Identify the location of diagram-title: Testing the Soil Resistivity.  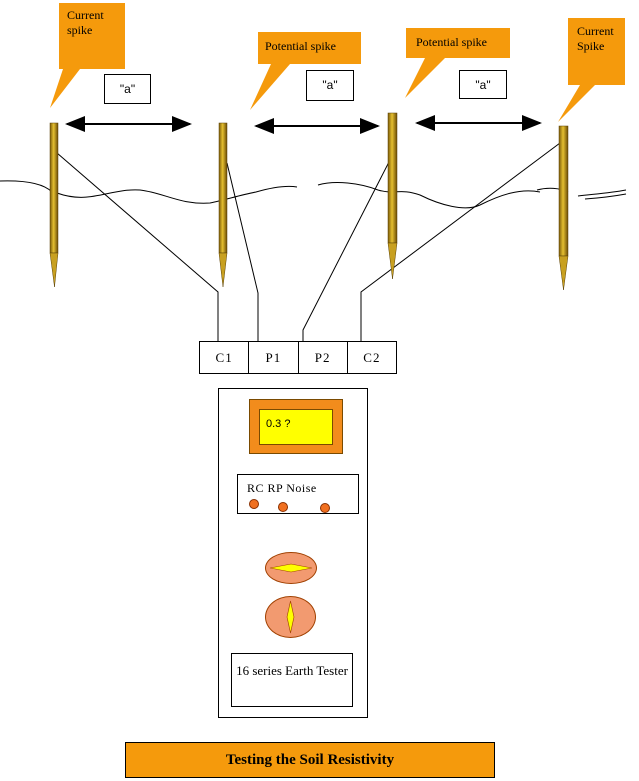
(310, 760).